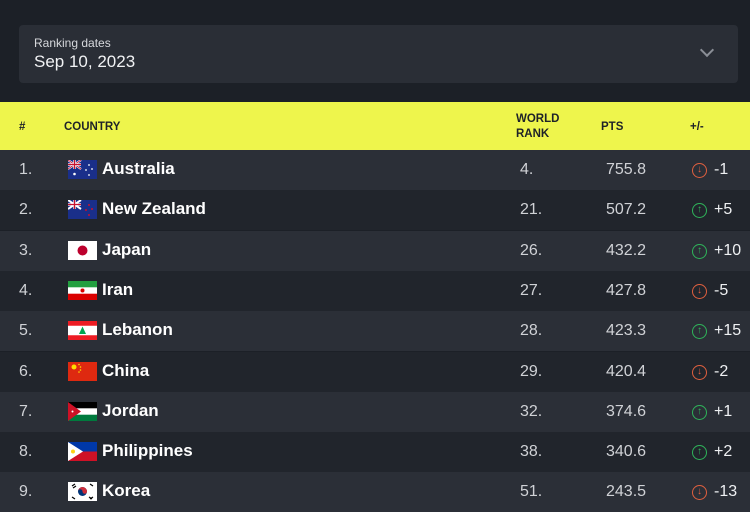  Describe the element at coordinates (626, 250) in the screenshot. I see `points: 432.2` at that location.